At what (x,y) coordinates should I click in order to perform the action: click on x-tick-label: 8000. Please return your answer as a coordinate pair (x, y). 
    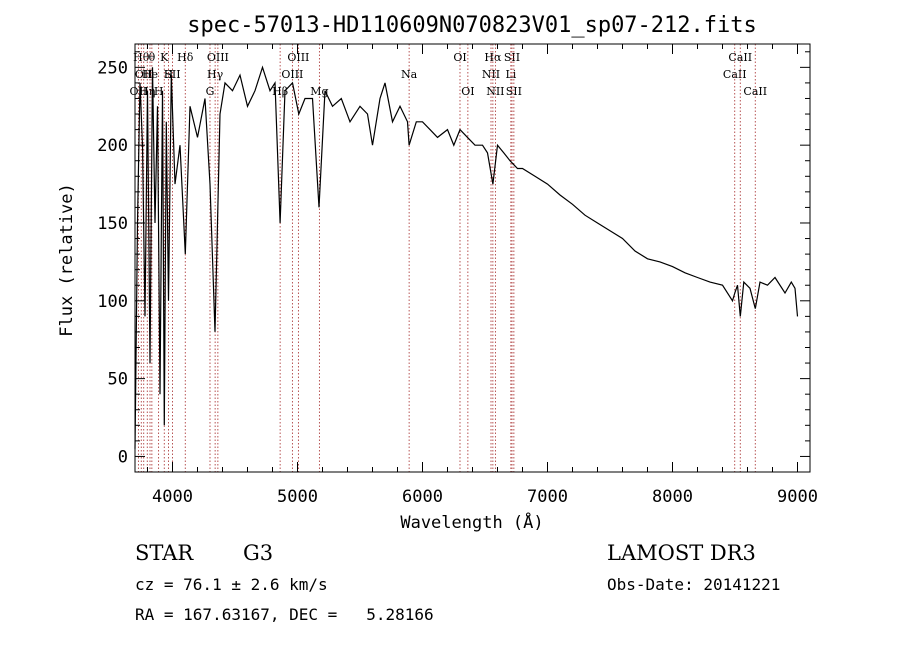
    Looking at the image, I should click on (672, 497).